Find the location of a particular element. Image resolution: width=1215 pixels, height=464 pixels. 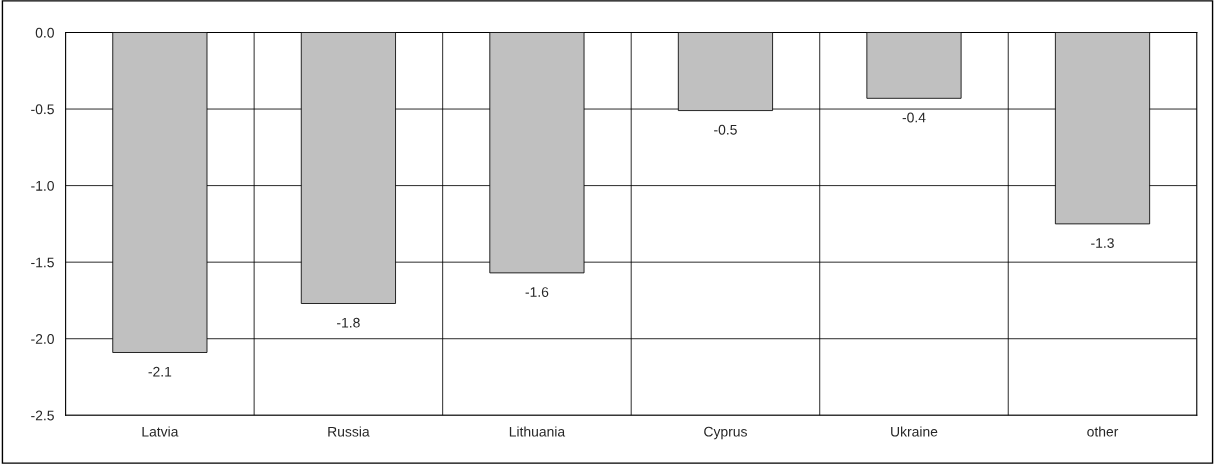

data-label: -2.1 is located at coordinates (160, 371).